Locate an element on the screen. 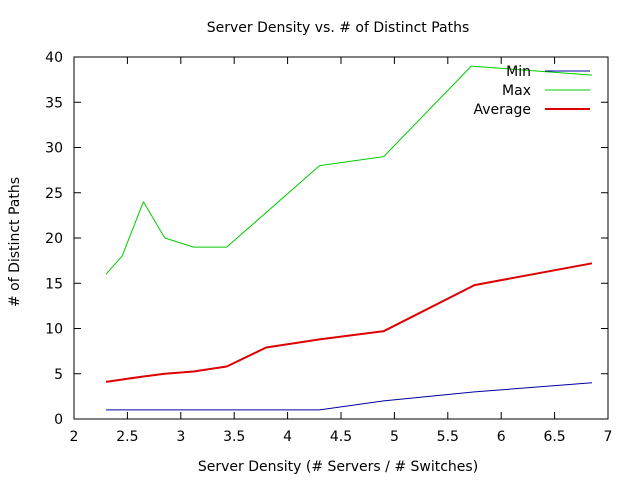 The height and width of the screenshot is (484, 640). y-tick-label: 15 is located at coordinates (54, 284).